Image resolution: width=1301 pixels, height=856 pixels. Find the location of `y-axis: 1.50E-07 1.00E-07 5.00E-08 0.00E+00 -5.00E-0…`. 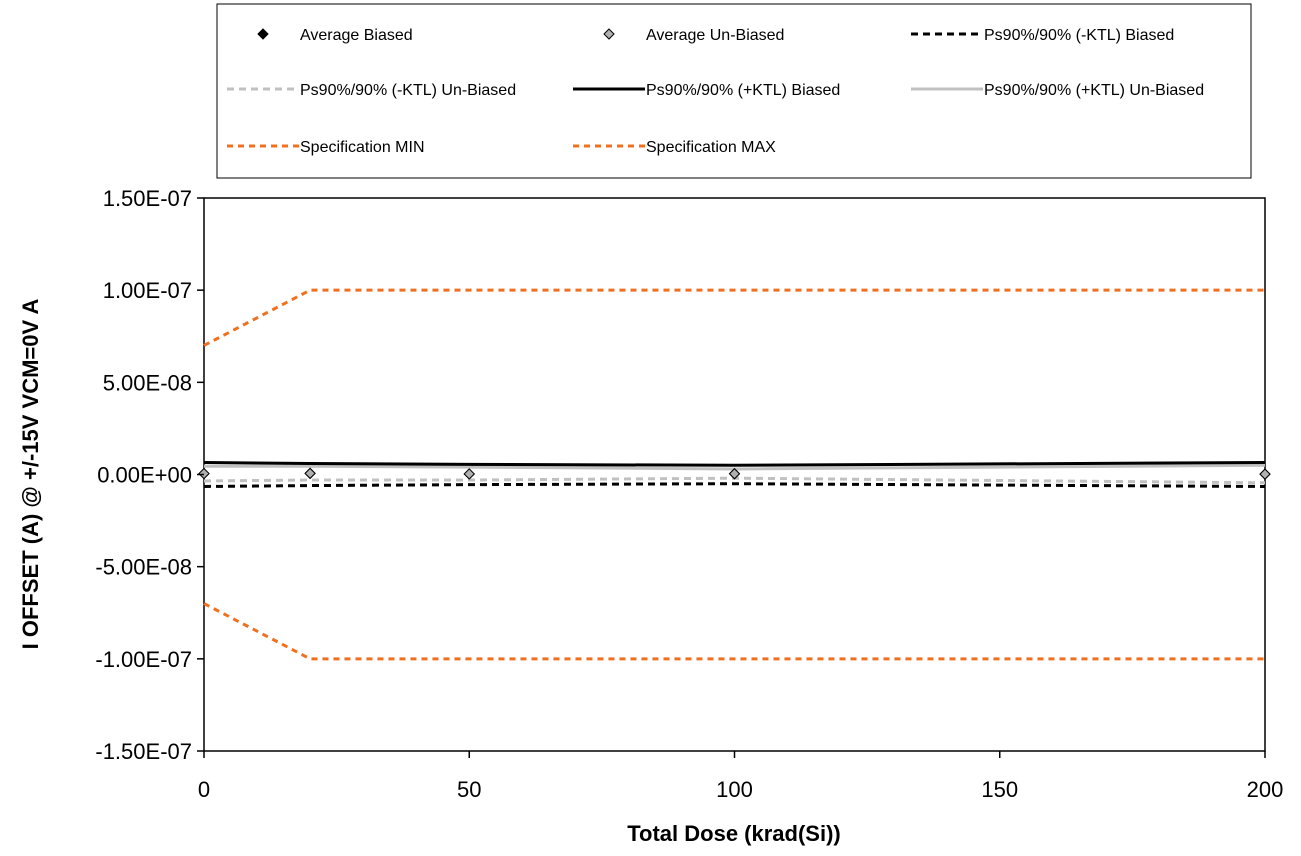

y-axis: 1.50E-07 1.00E-07 5.00E-08 0.00E+00 -5.00E-0… is located at coordinates (149, 475).